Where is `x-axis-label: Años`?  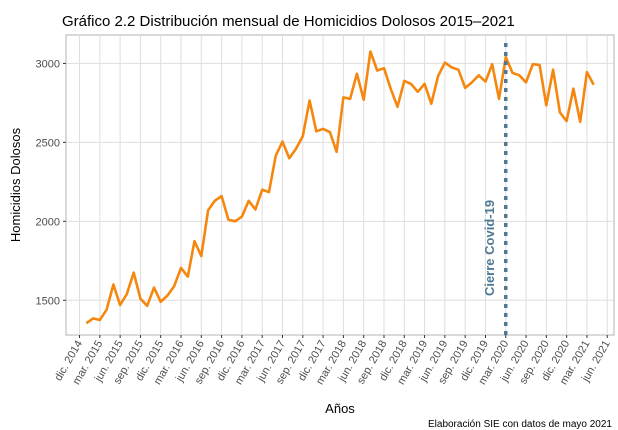
x-axis-label: Años is located at coordinates (340, 408).